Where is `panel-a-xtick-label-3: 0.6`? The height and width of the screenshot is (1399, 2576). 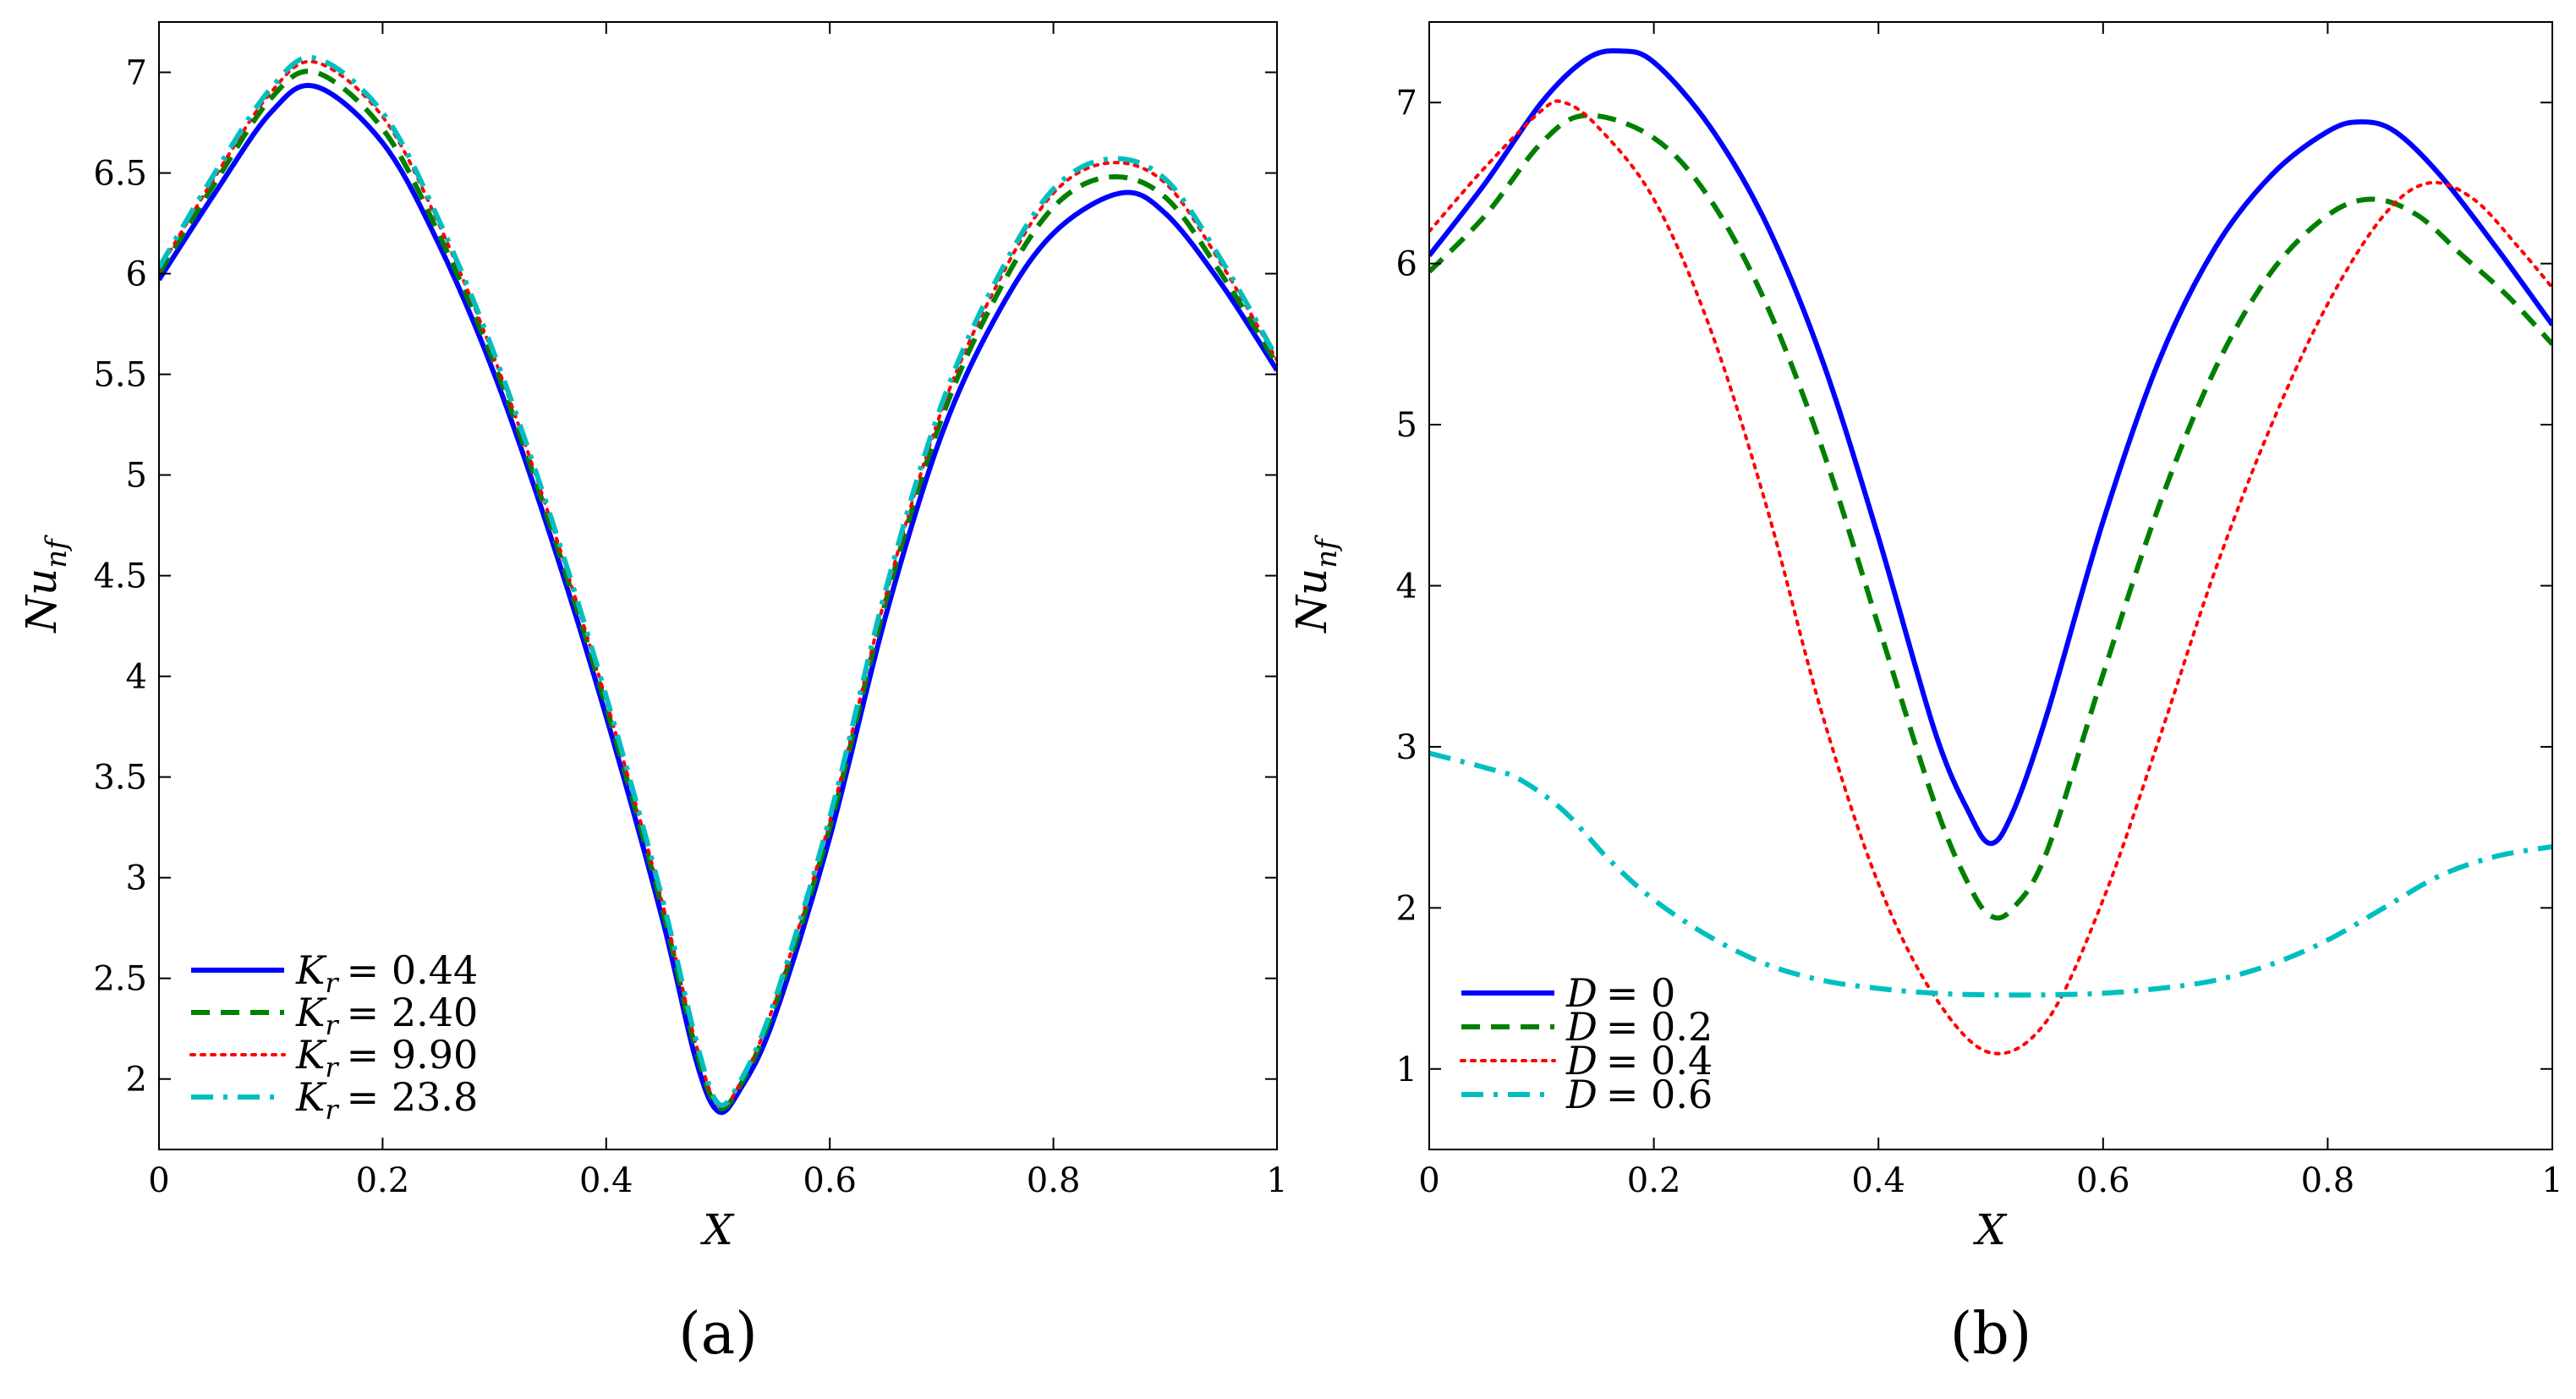 panel-a-xtick-label-3: 0.6 is located at coordinates (830, 1180).